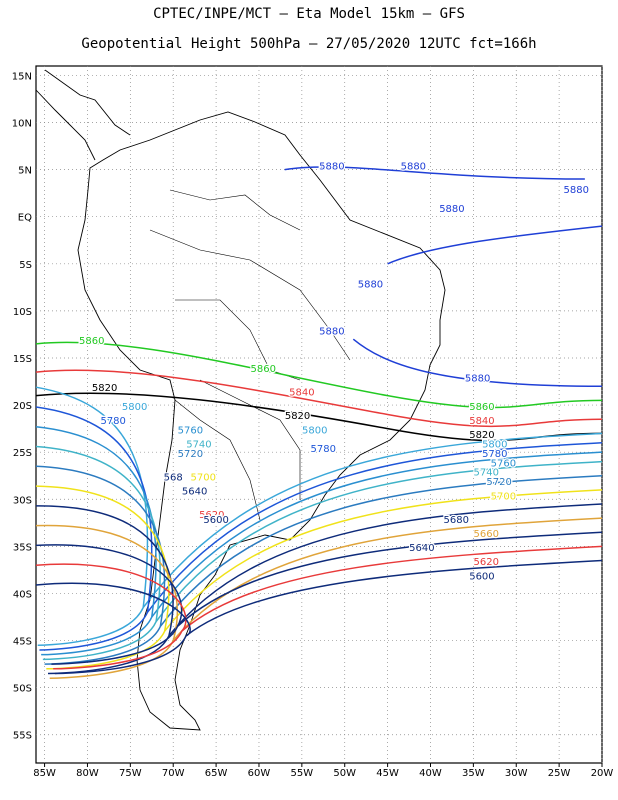  Describe the element at coordinates (302, 773) in the screenshot. I see `lon-tick-label: 55W` at that location.